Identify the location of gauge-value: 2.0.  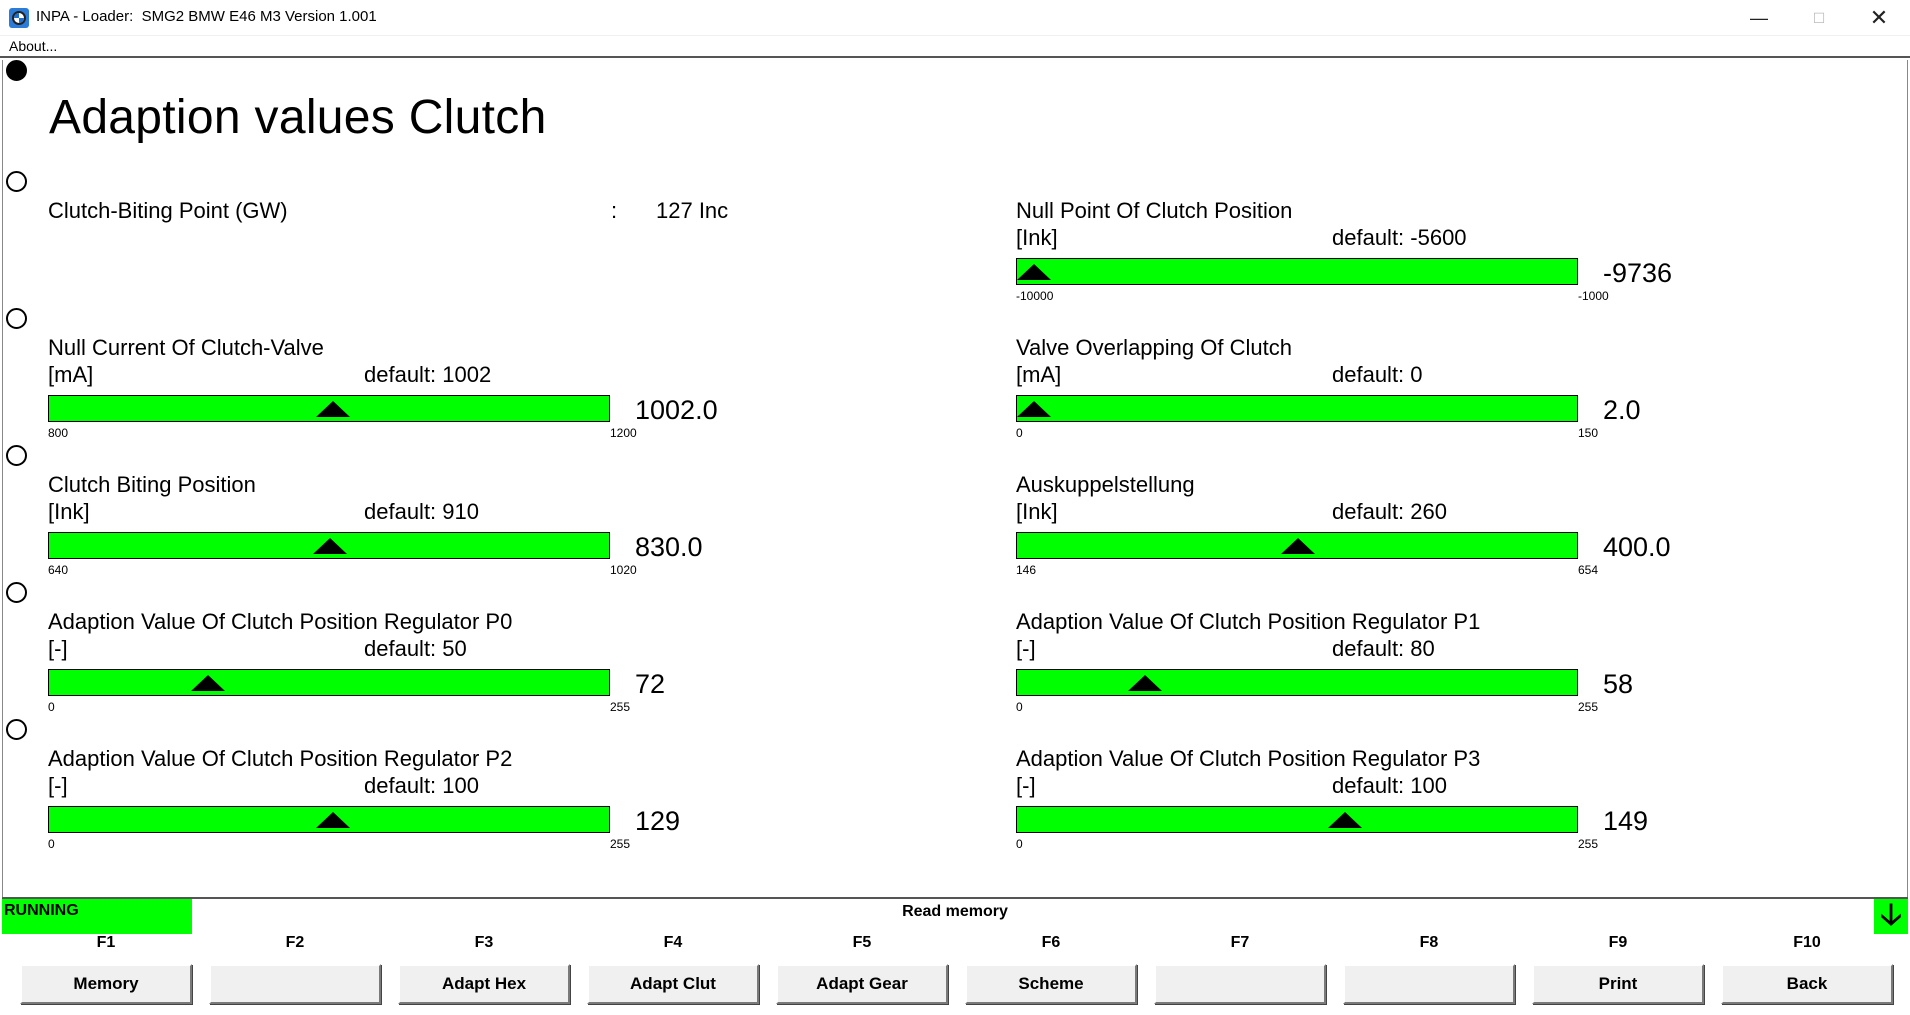
(1622, 410).